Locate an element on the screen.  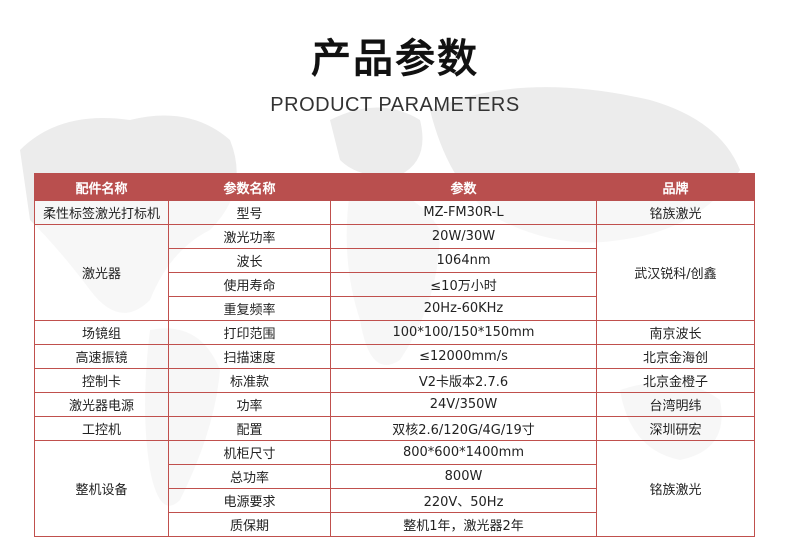
table-row: 使用寿命 ≤10万小时 is located at coordinates (395, 284).